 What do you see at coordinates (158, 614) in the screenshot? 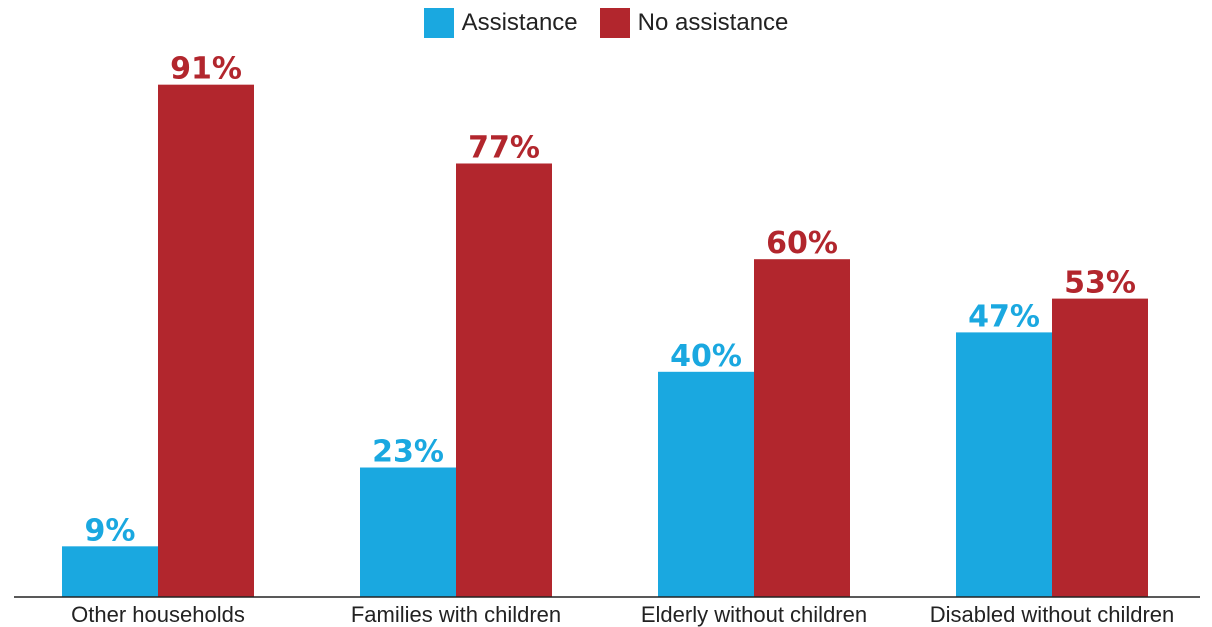
I see `category-label-0: Other households` at bounding box center [158, 614].